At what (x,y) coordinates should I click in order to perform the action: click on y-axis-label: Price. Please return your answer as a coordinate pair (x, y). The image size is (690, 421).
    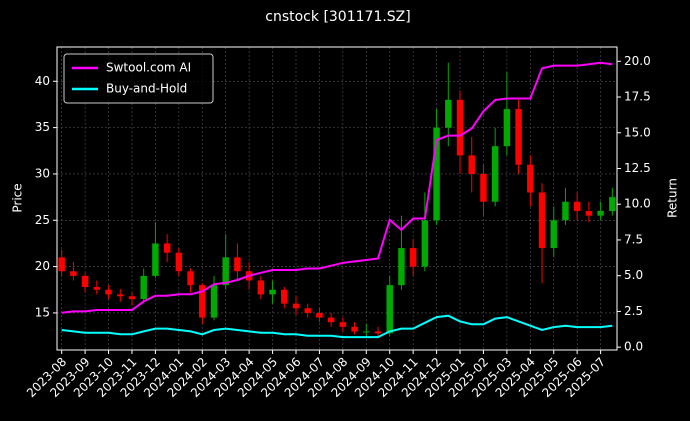
    Looking at the image, I should click on (18, 197).